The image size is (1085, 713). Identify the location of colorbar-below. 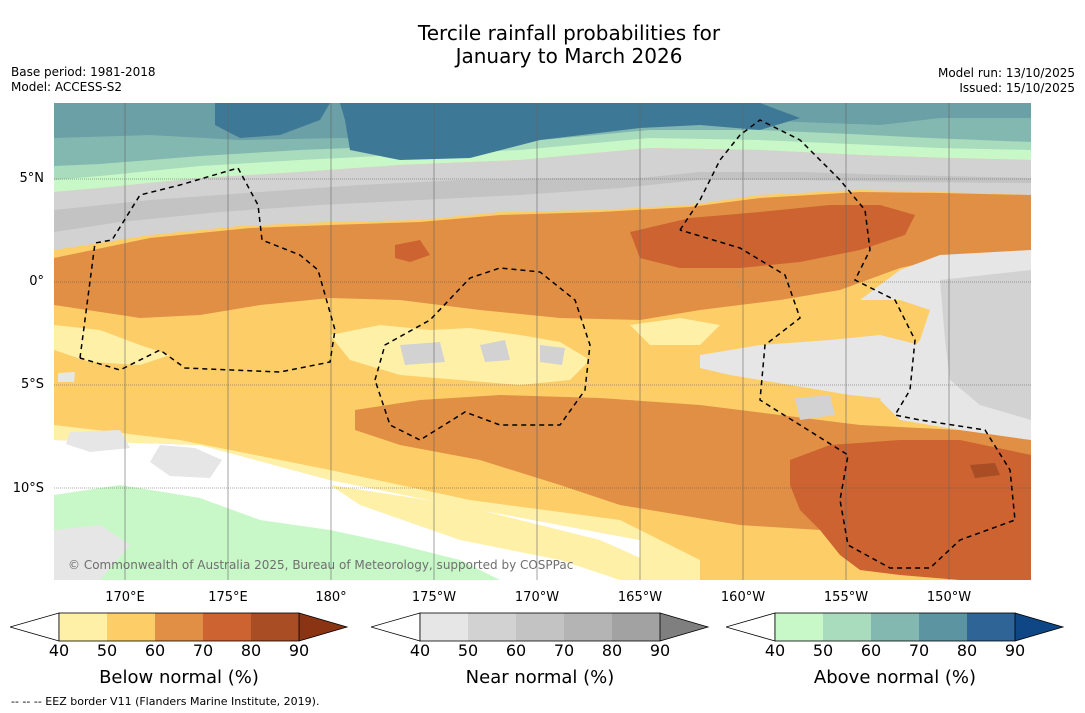
(179, 627).